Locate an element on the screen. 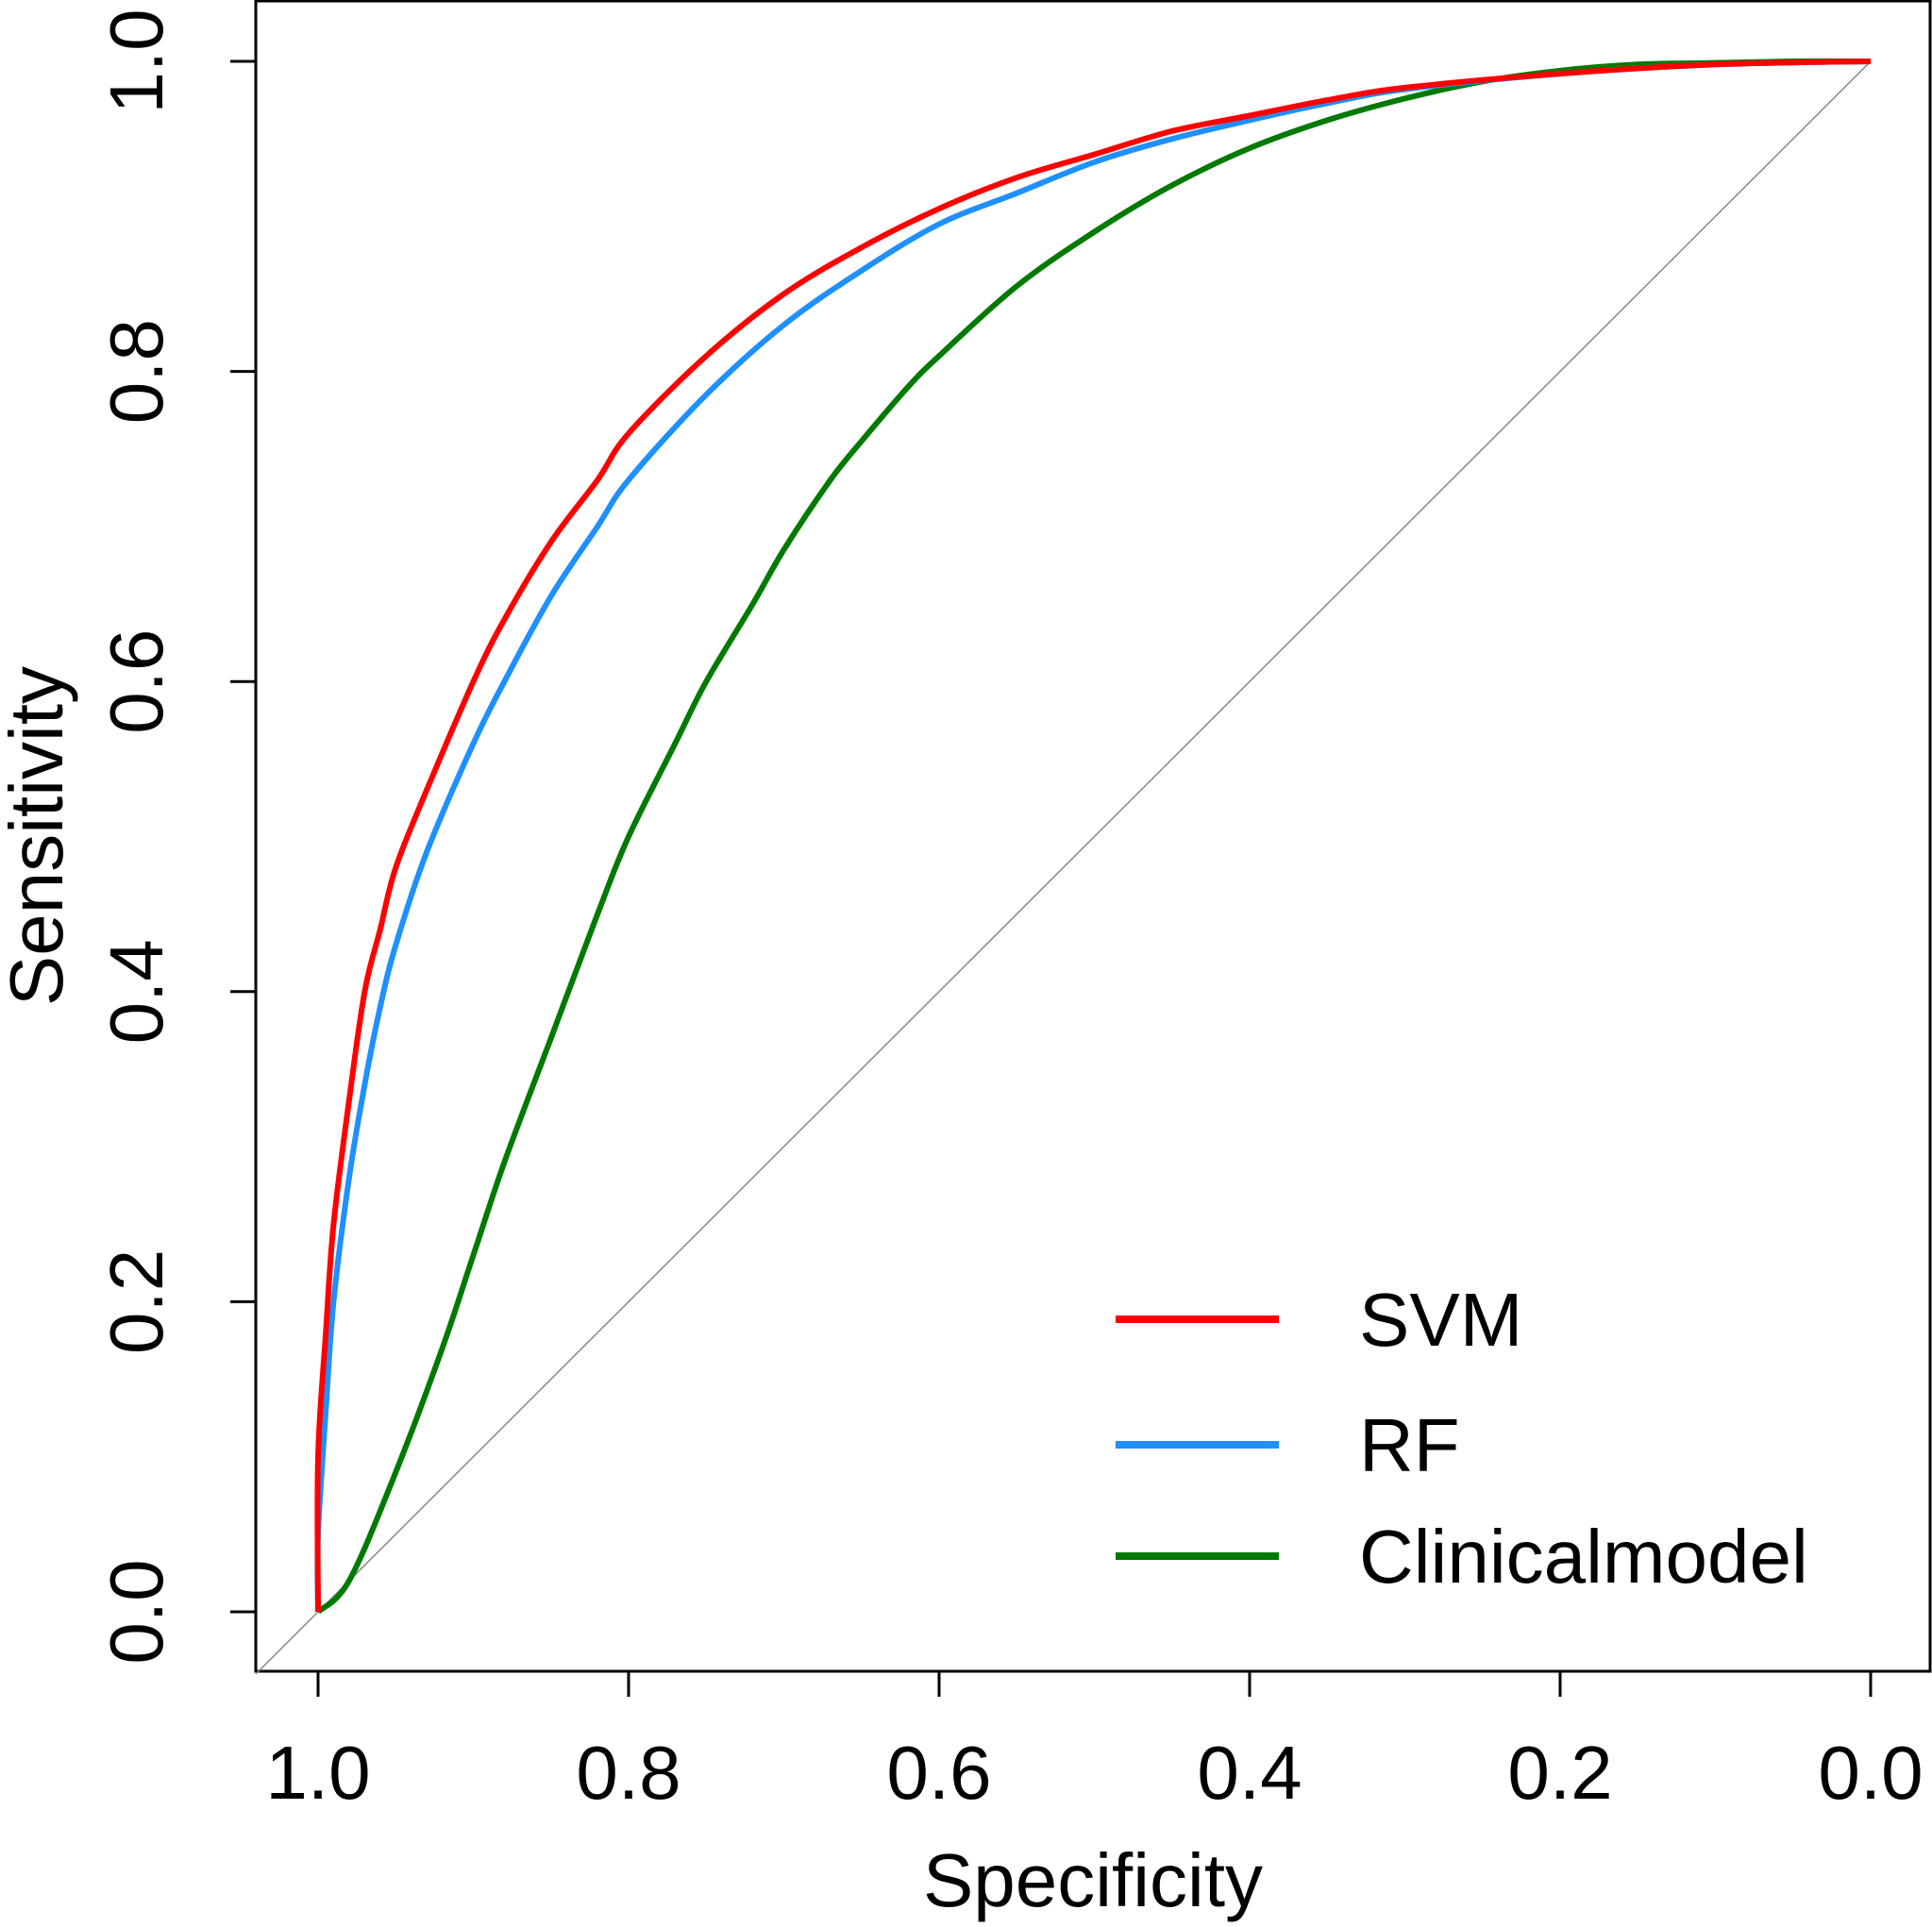 The height and width of the screenshot is (1927, 1932). y-axis: 0.0 0.2 0.4 0.6 0.8 1.0 is located at coordinates (176, 837).